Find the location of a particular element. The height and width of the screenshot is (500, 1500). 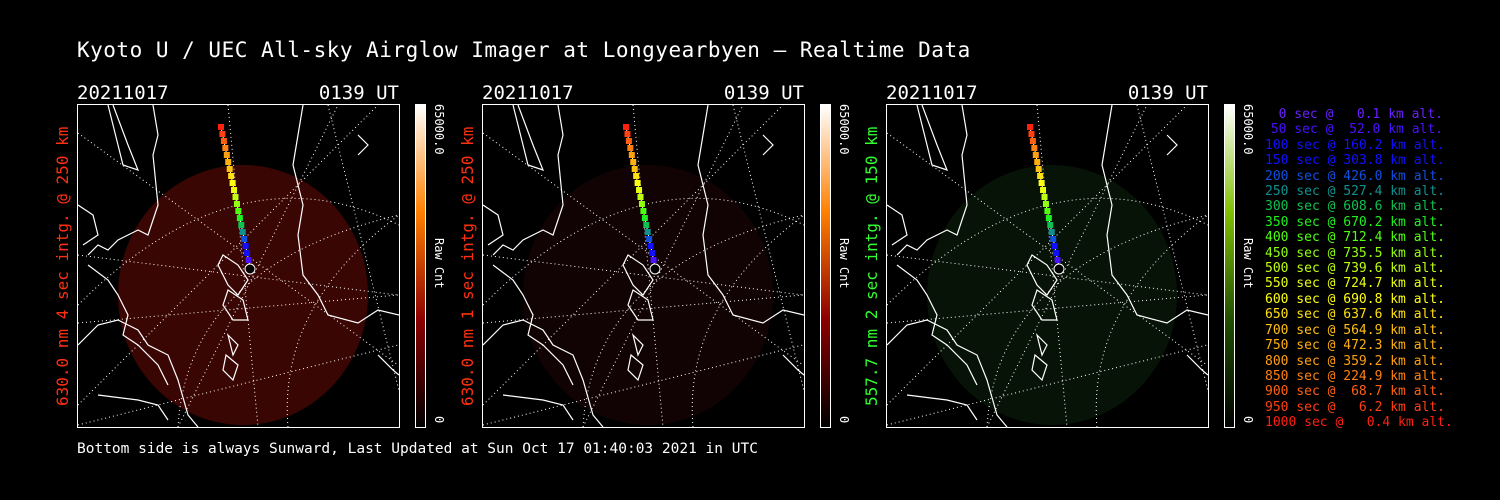

panel-ylabel: 630.0 nm 1 sec intg. @ 250 km is located at coordinates (467, 266).